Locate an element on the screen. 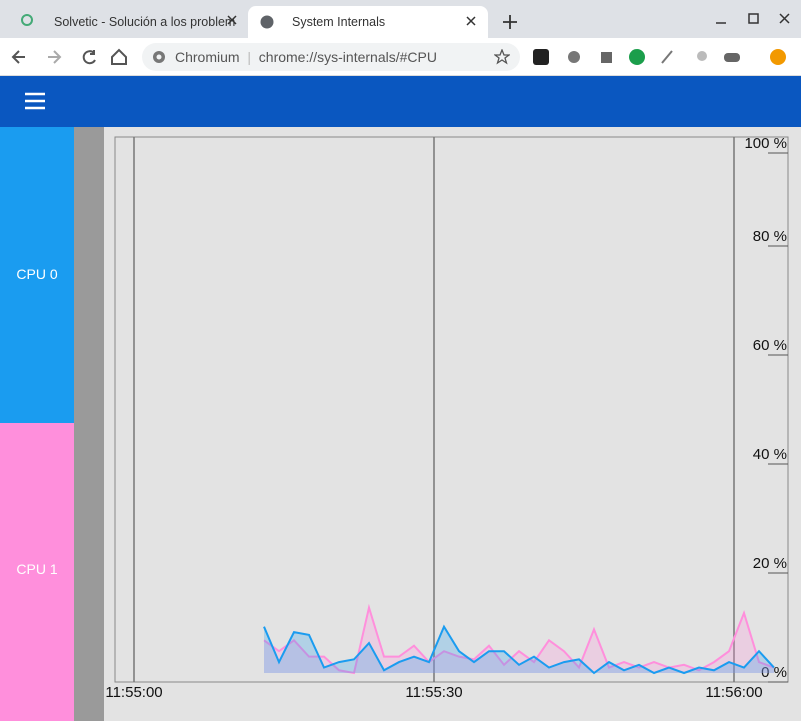  extensions is located at coordinates (662, 57).